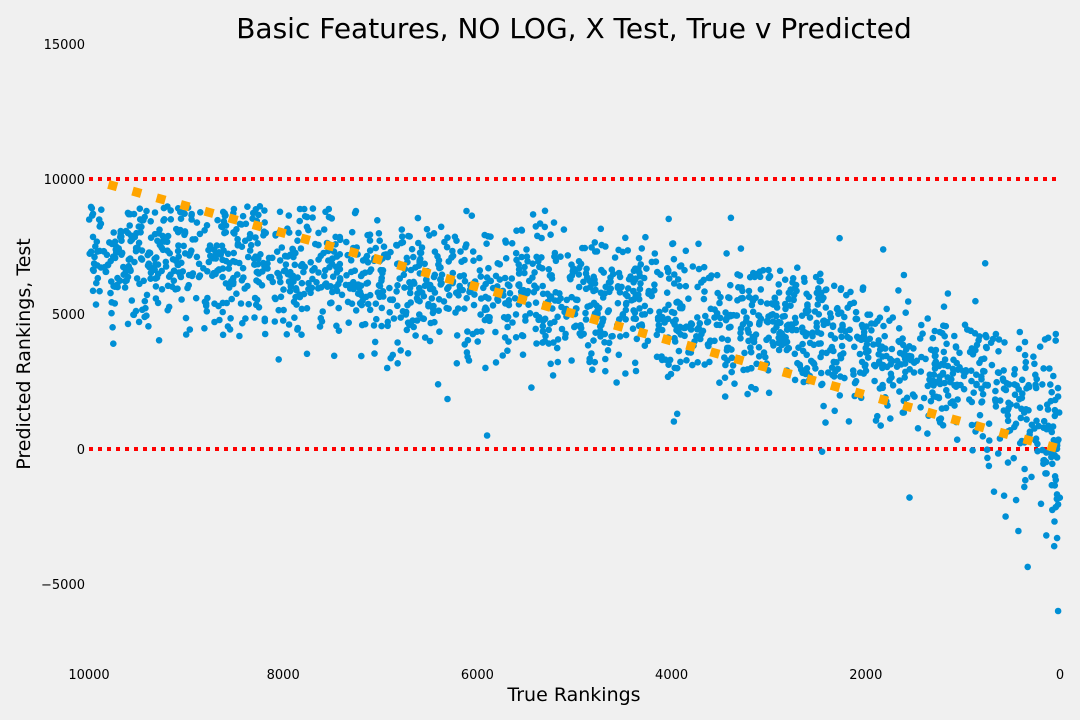 The width and height of the screenshot is (1080, 720). I want to click on y-tick-label: 15000, so click(64, 45).